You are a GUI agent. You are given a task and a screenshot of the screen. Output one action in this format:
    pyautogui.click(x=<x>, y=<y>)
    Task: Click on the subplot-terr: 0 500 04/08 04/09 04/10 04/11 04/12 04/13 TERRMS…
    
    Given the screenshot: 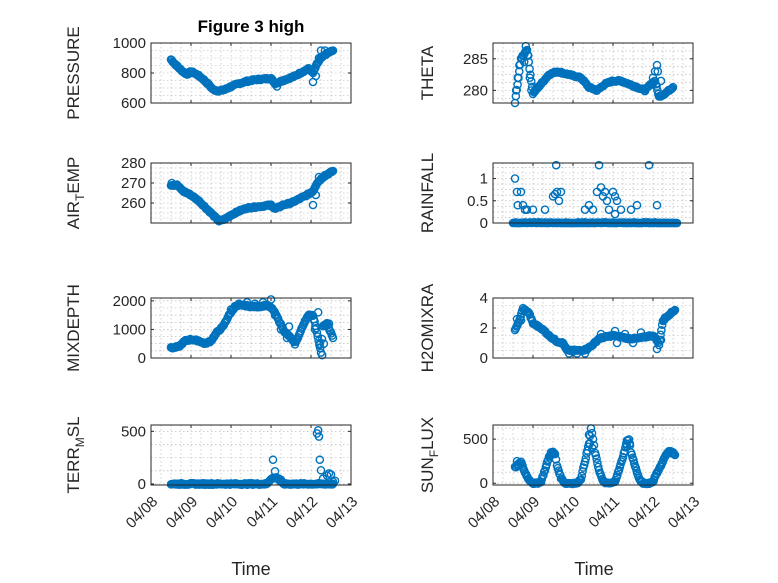 What is the action you would take?
    pyautogui.click(x=212, y=473)
    